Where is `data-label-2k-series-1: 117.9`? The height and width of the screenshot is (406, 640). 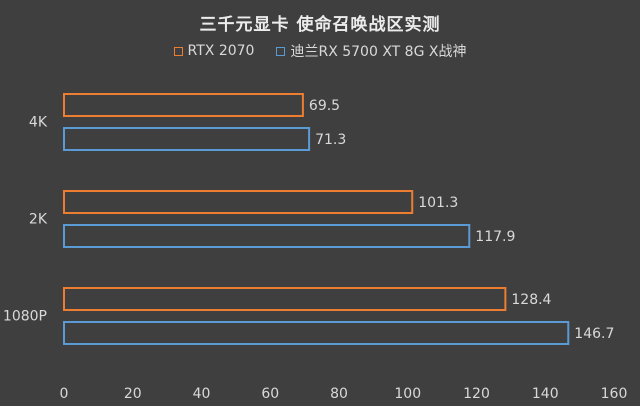 data-label-2k-series-1: 117.9 is located at coordinates (495, 237).